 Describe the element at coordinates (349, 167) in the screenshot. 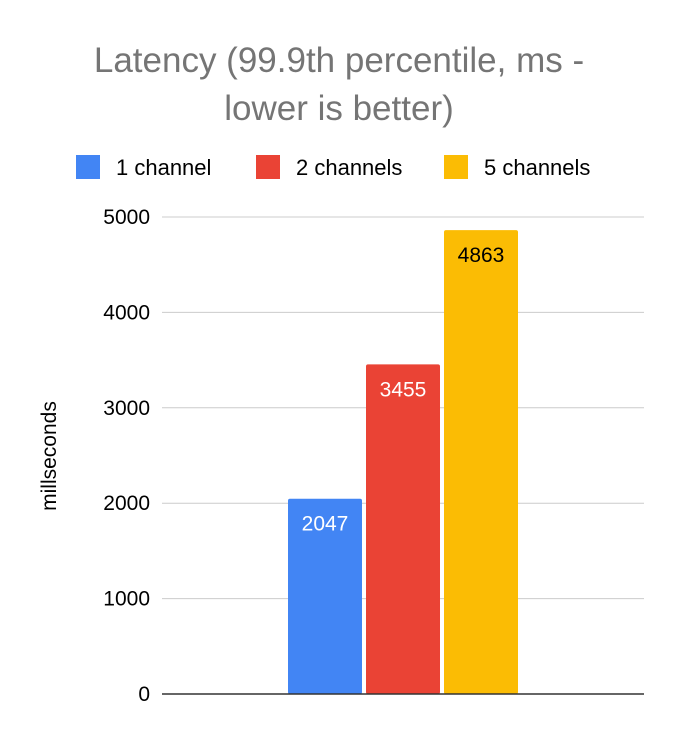

I see `legend-label: 2 channels` at that location.